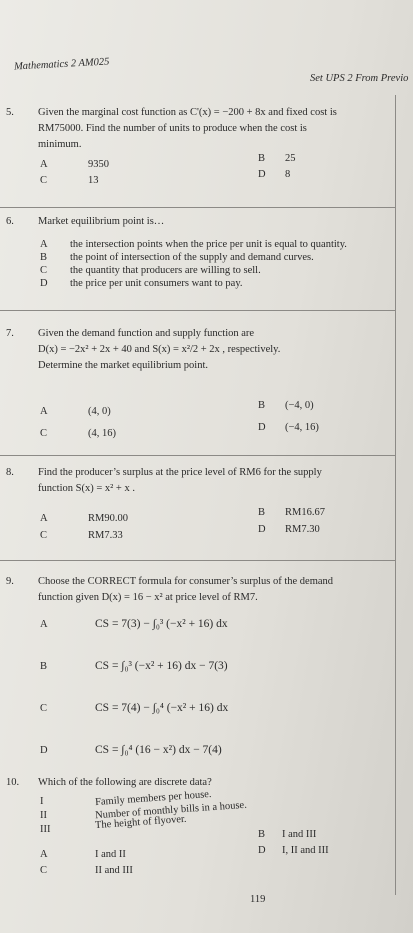 The width and height of the screenshot is (413, 933). What do you see at coordinates (290, 158) in the screenshot?
I see `option-text: 25` at bounding box center [290, 158].